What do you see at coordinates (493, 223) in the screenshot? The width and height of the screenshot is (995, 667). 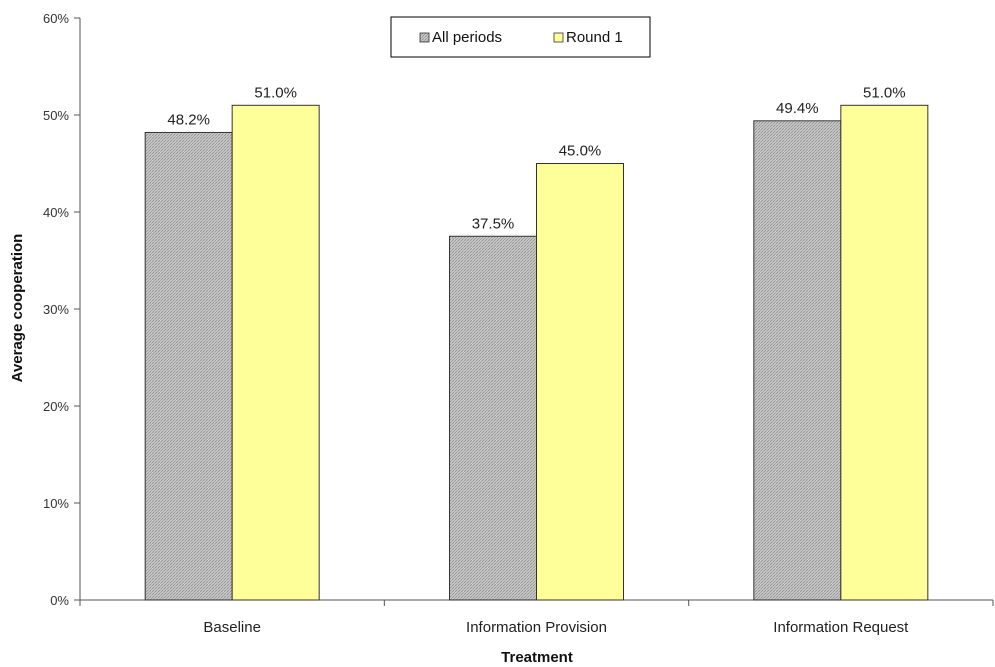 I see `data-label: 37.5%` at bounding box center [493, 223].